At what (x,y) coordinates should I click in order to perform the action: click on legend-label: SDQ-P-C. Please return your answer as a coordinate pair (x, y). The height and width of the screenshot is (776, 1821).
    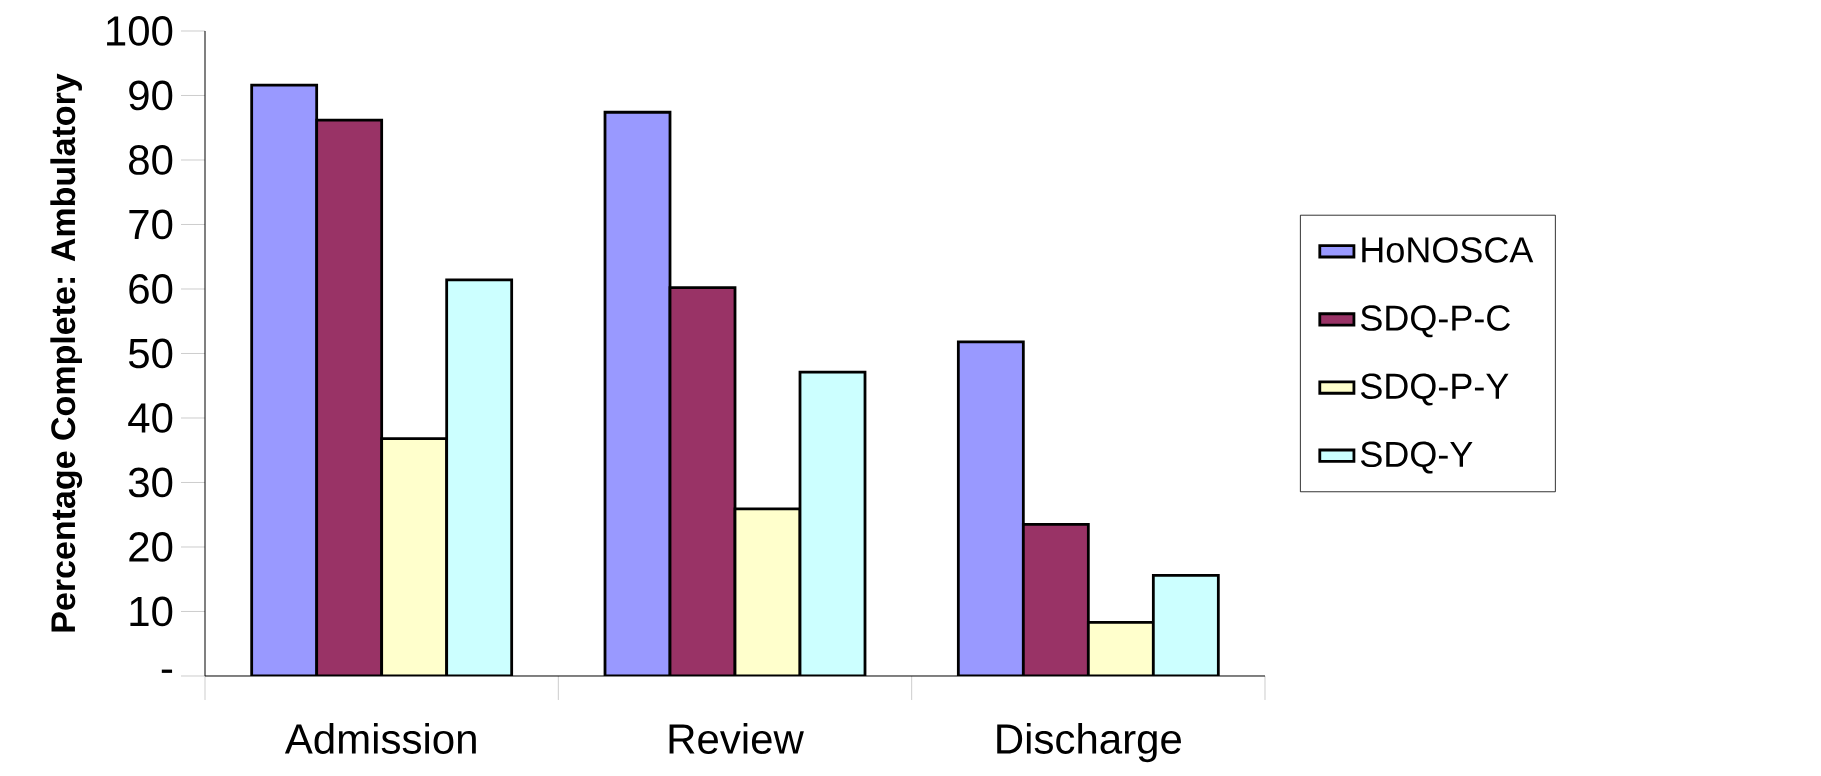
    Looking at the image, I should click on (1435, 321).